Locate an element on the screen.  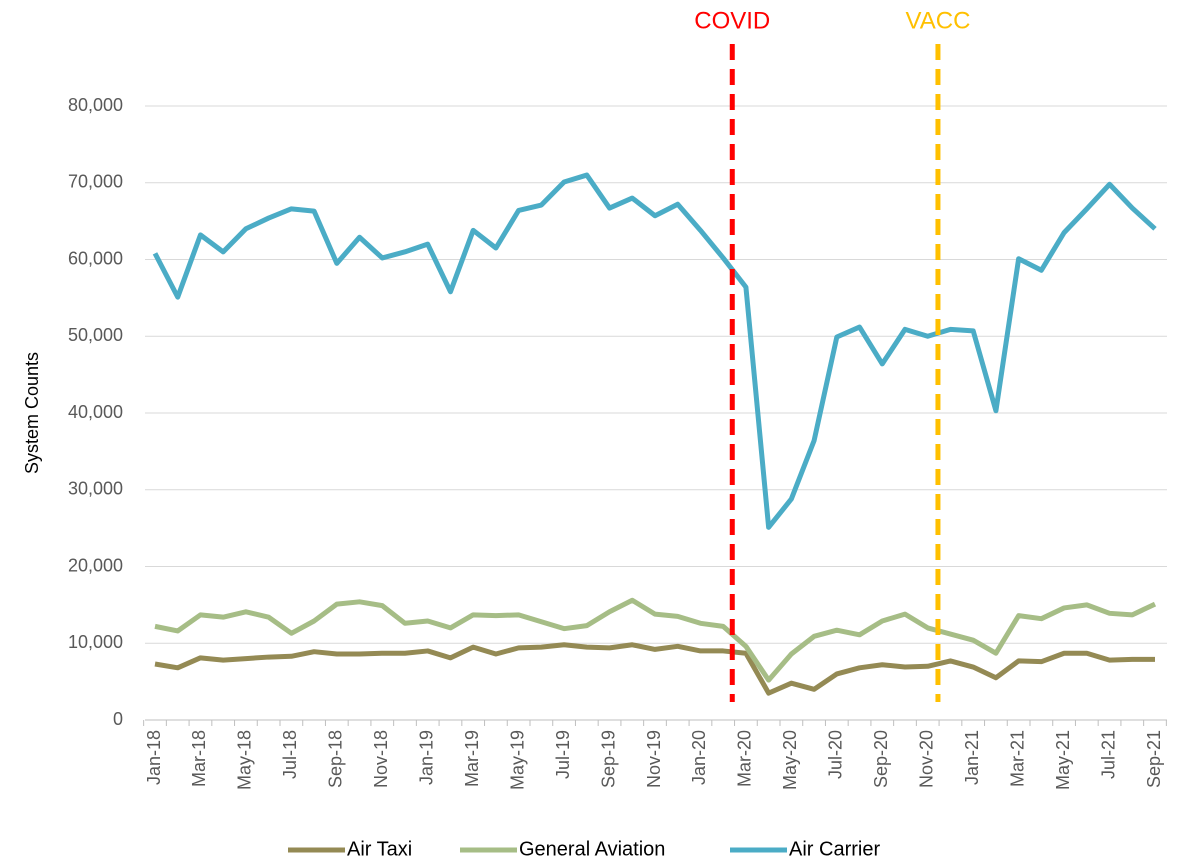
x-tick-label: Sep-18 is located at coordinates (336, 759).